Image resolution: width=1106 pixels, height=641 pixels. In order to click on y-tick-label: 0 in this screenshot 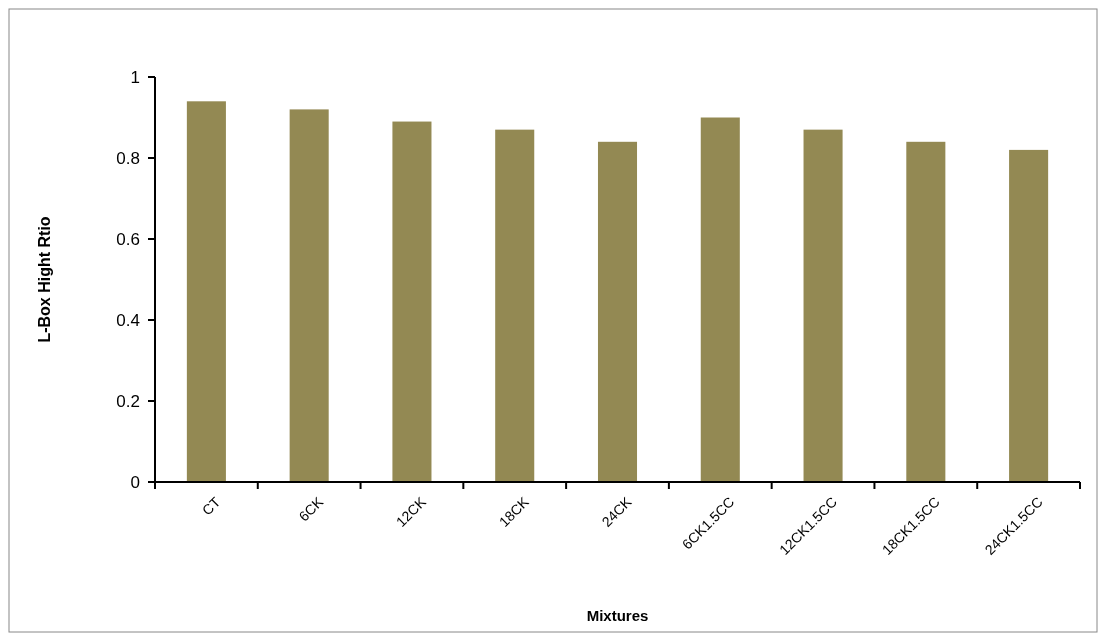, I will do `click(135, 482)`.